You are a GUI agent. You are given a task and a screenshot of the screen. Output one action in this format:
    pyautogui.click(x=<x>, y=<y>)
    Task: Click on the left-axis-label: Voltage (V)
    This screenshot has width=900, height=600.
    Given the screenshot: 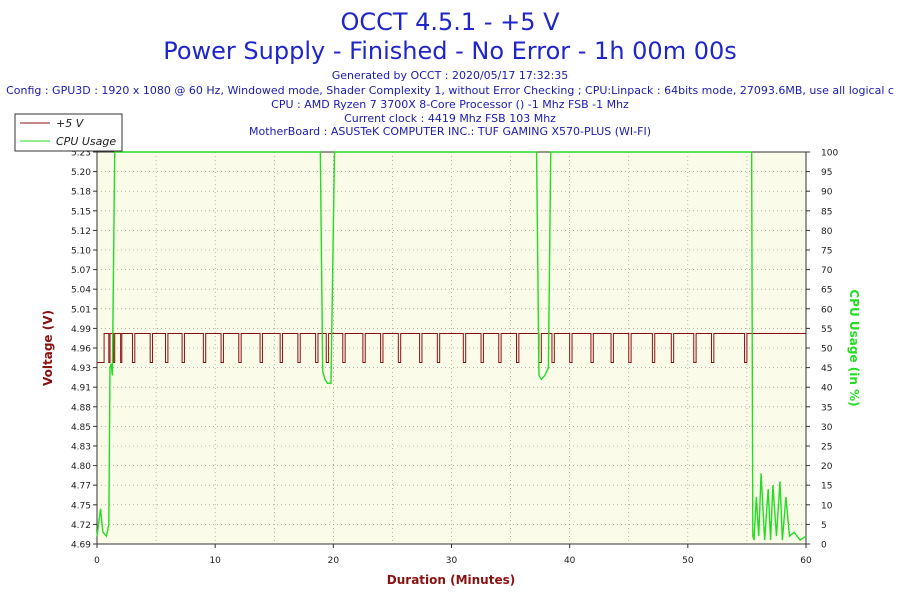 What is the action you would take?
    pyautogui.click(x=48, y=348)
    